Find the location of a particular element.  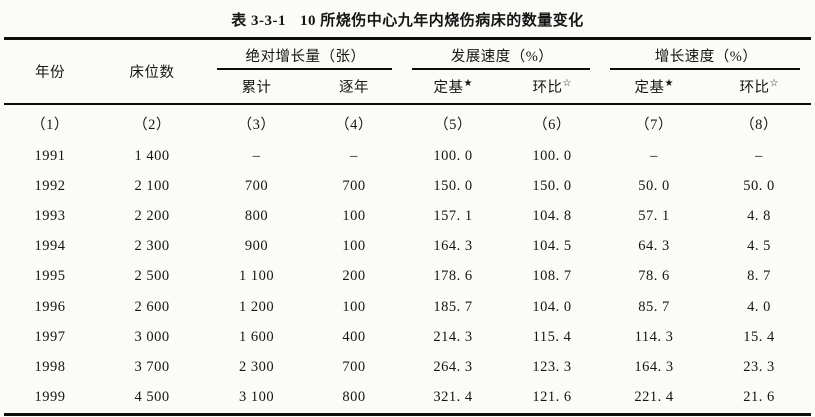

table-cell: 115. 4 is located at coordinates (552, 336).